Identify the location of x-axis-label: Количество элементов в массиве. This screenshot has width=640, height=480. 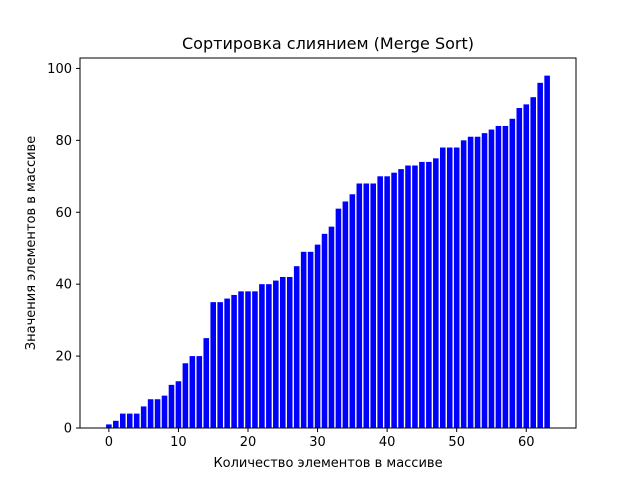
(327, 463).